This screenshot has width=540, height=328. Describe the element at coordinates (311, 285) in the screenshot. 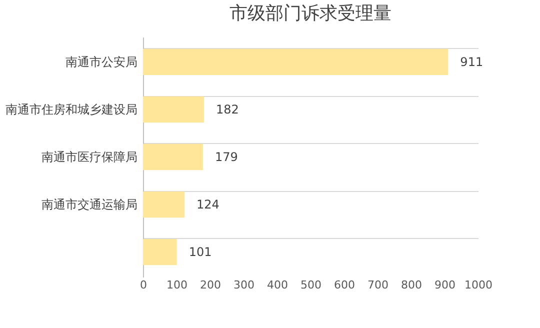

I see `x-tick-label: 500` at that location.